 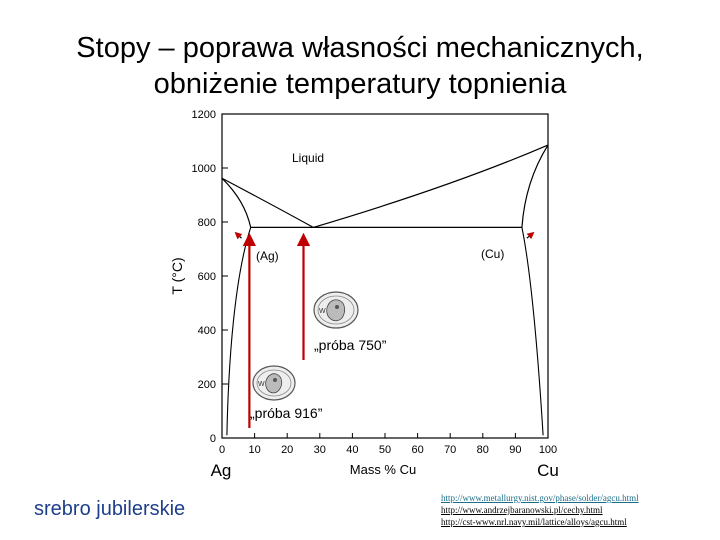 What do you see at coordinates (308, 158) in the screenshot?
I see `region-liquid-label: Liquid` at bounding box center [308, 158].